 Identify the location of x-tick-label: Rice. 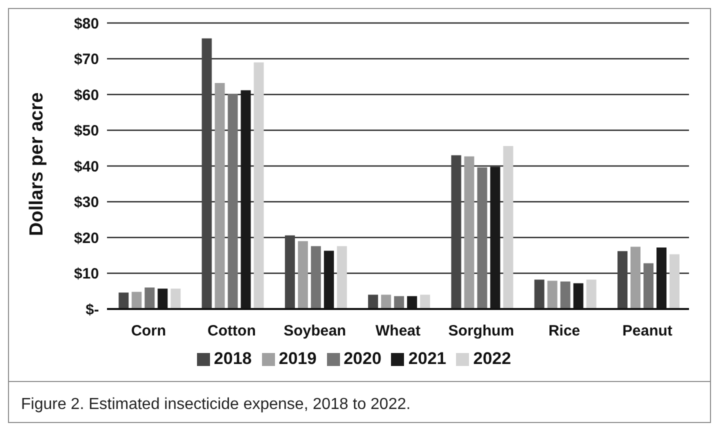
(564, 331).